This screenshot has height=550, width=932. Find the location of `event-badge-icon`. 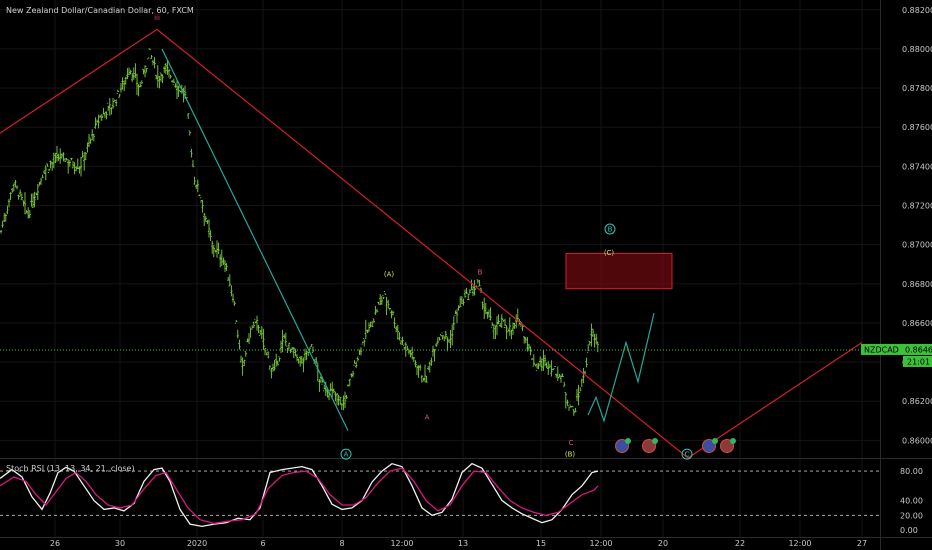

event-badge-icon is located at coordinates (715, 441).